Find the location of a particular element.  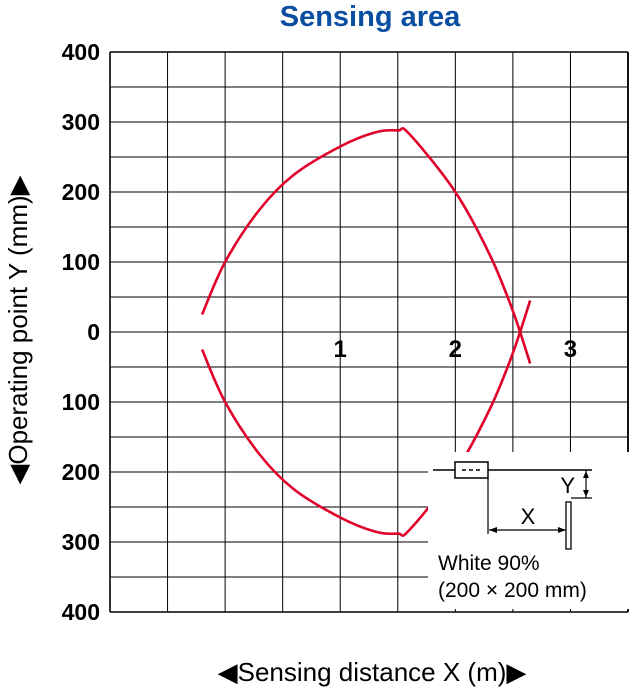

x-tick-label: 2 is located at coordinates (455, 349).